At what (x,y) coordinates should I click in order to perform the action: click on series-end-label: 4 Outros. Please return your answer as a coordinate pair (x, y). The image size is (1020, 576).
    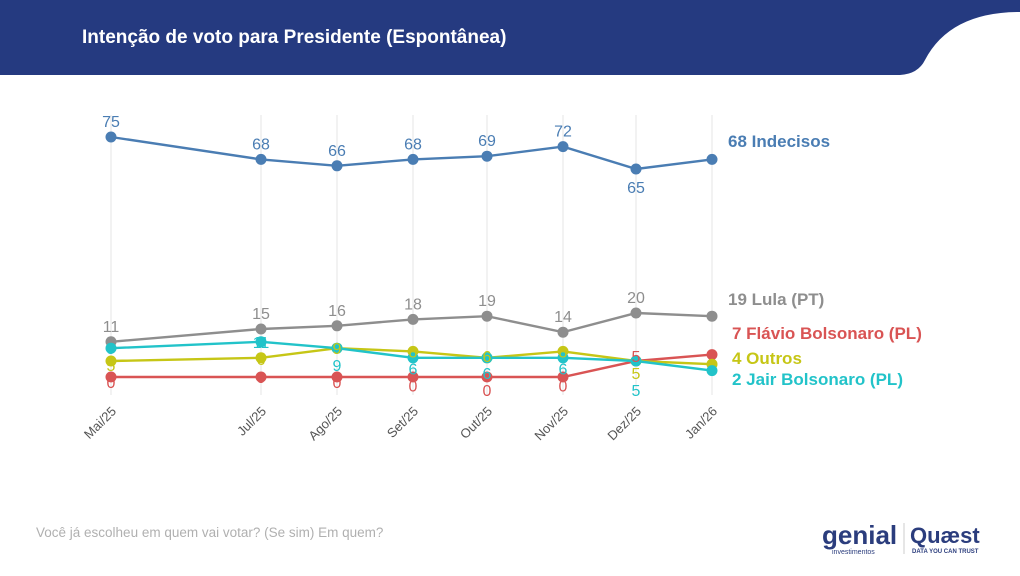
    Looking at the image, I should click on (767, 358).